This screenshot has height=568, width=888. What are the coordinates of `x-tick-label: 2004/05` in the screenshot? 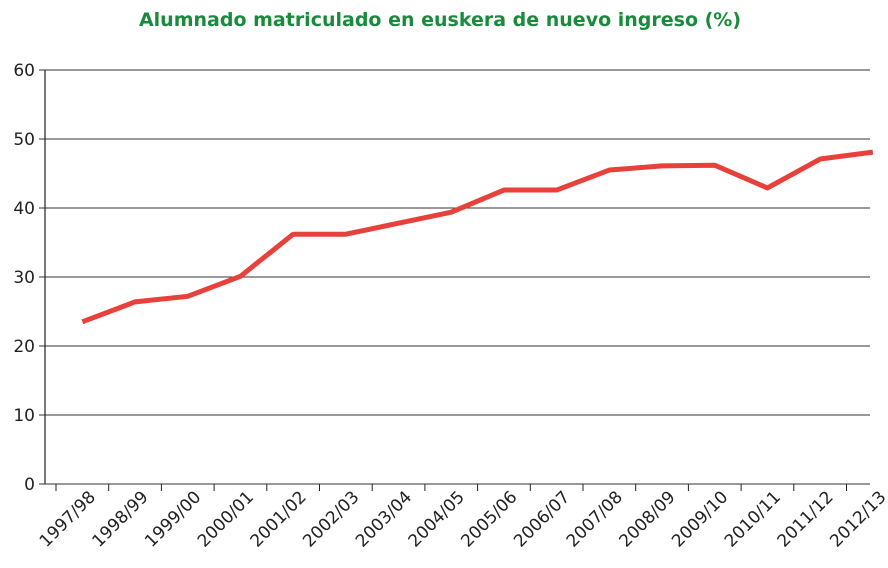 It's located at (437, 519).